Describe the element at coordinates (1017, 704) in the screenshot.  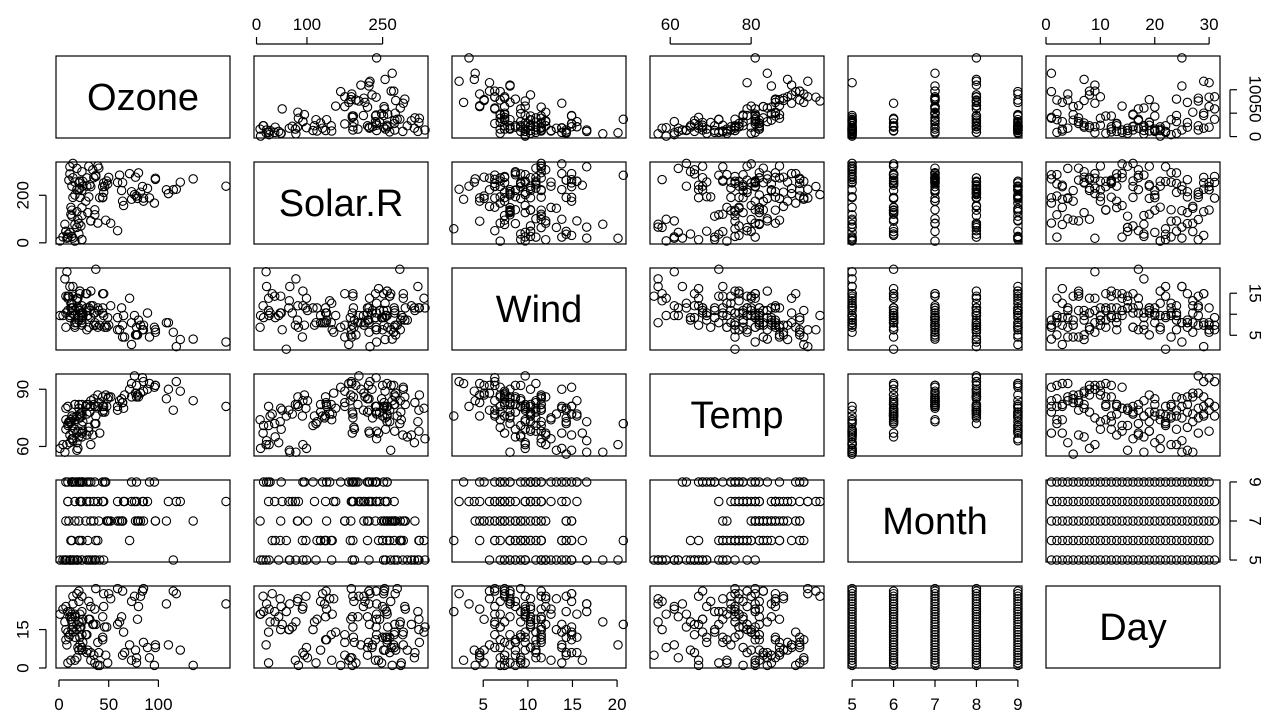
I see `tick-label: 9` at that location.